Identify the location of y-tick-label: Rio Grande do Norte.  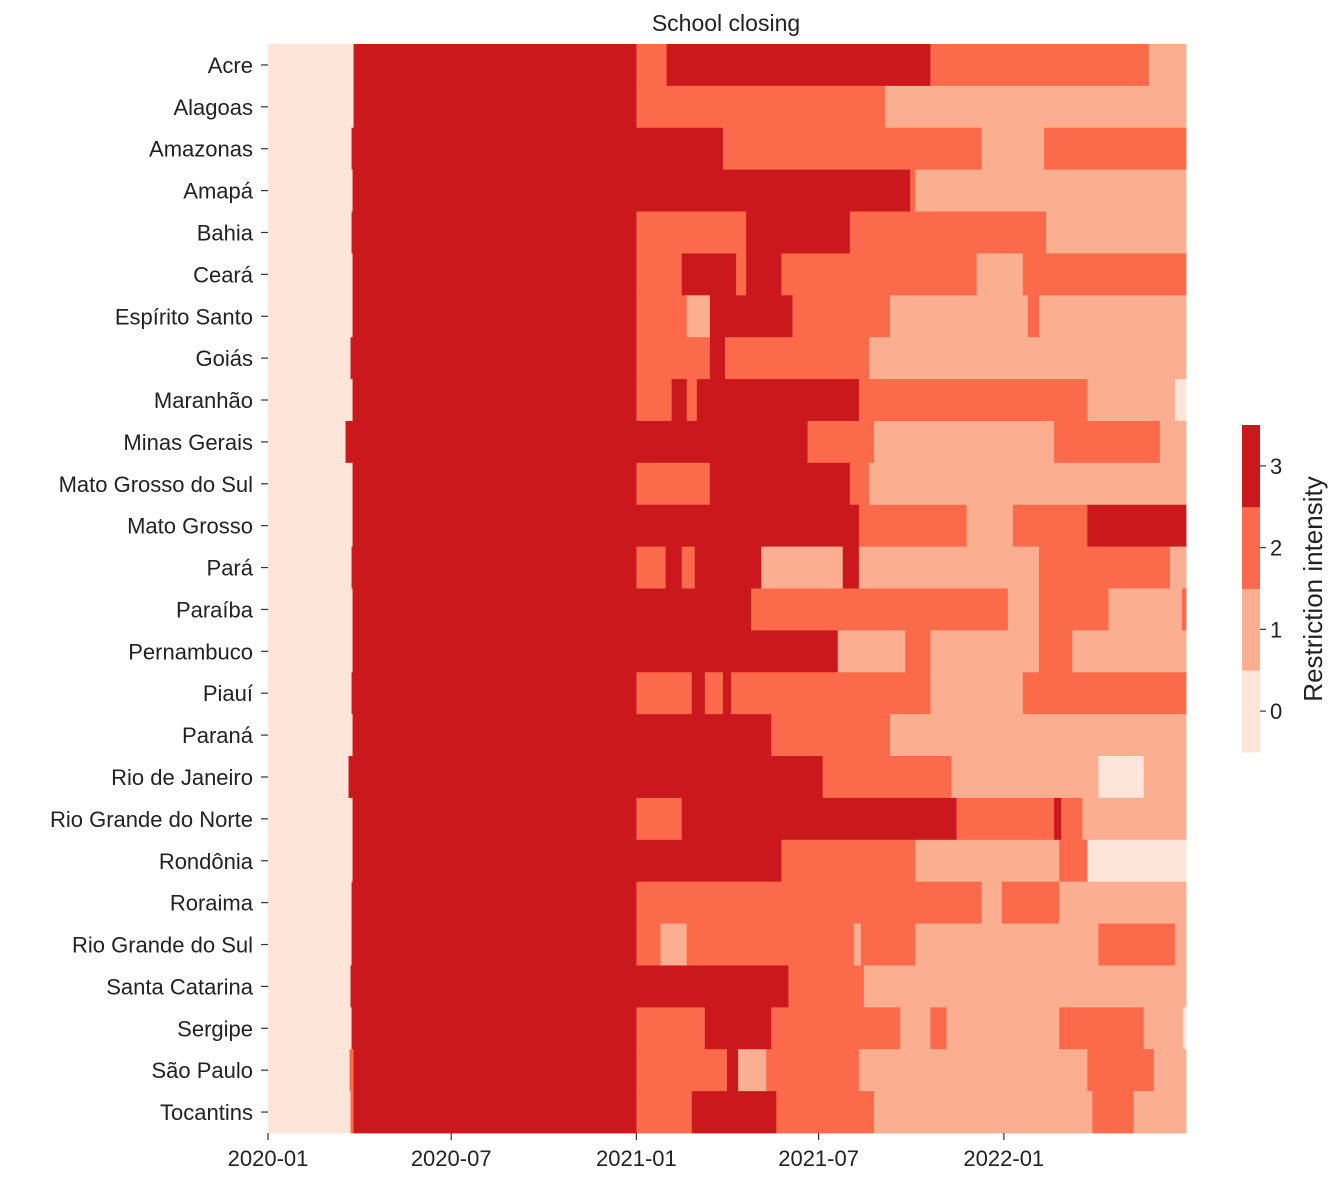
(151, 819).